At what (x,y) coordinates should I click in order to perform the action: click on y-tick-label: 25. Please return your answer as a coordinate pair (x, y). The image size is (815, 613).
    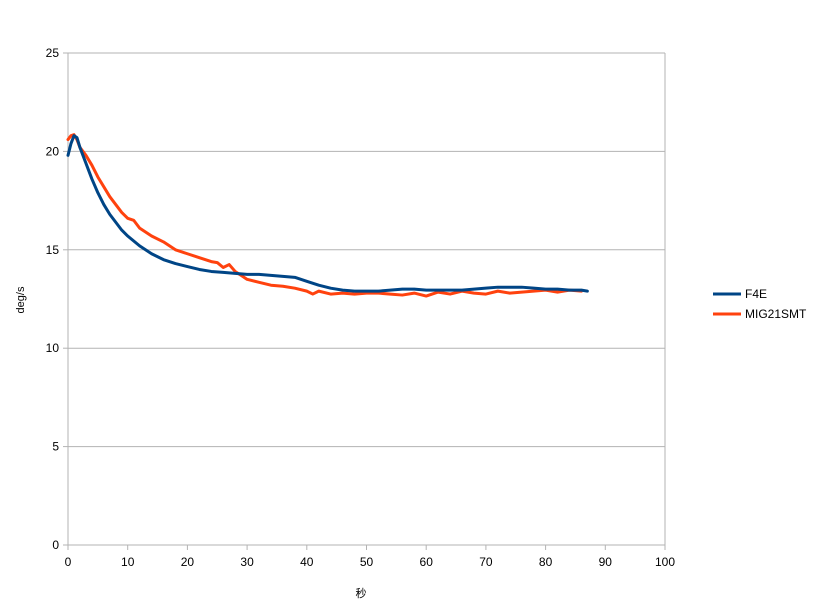
    Looking at the image, I should click on (53, 53).